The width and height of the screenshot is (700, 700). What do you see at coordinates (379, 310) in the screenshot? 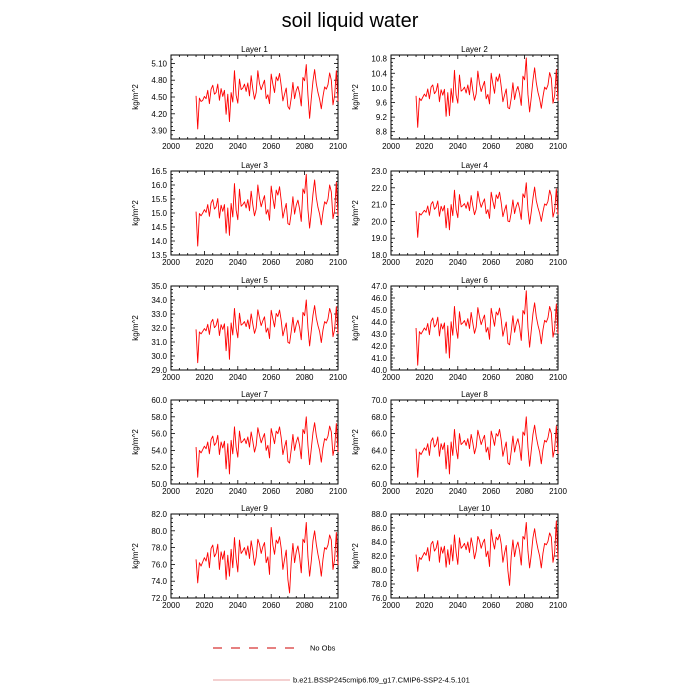
I see `y-tick-label: 45.0` at bounding box center [379, 310].